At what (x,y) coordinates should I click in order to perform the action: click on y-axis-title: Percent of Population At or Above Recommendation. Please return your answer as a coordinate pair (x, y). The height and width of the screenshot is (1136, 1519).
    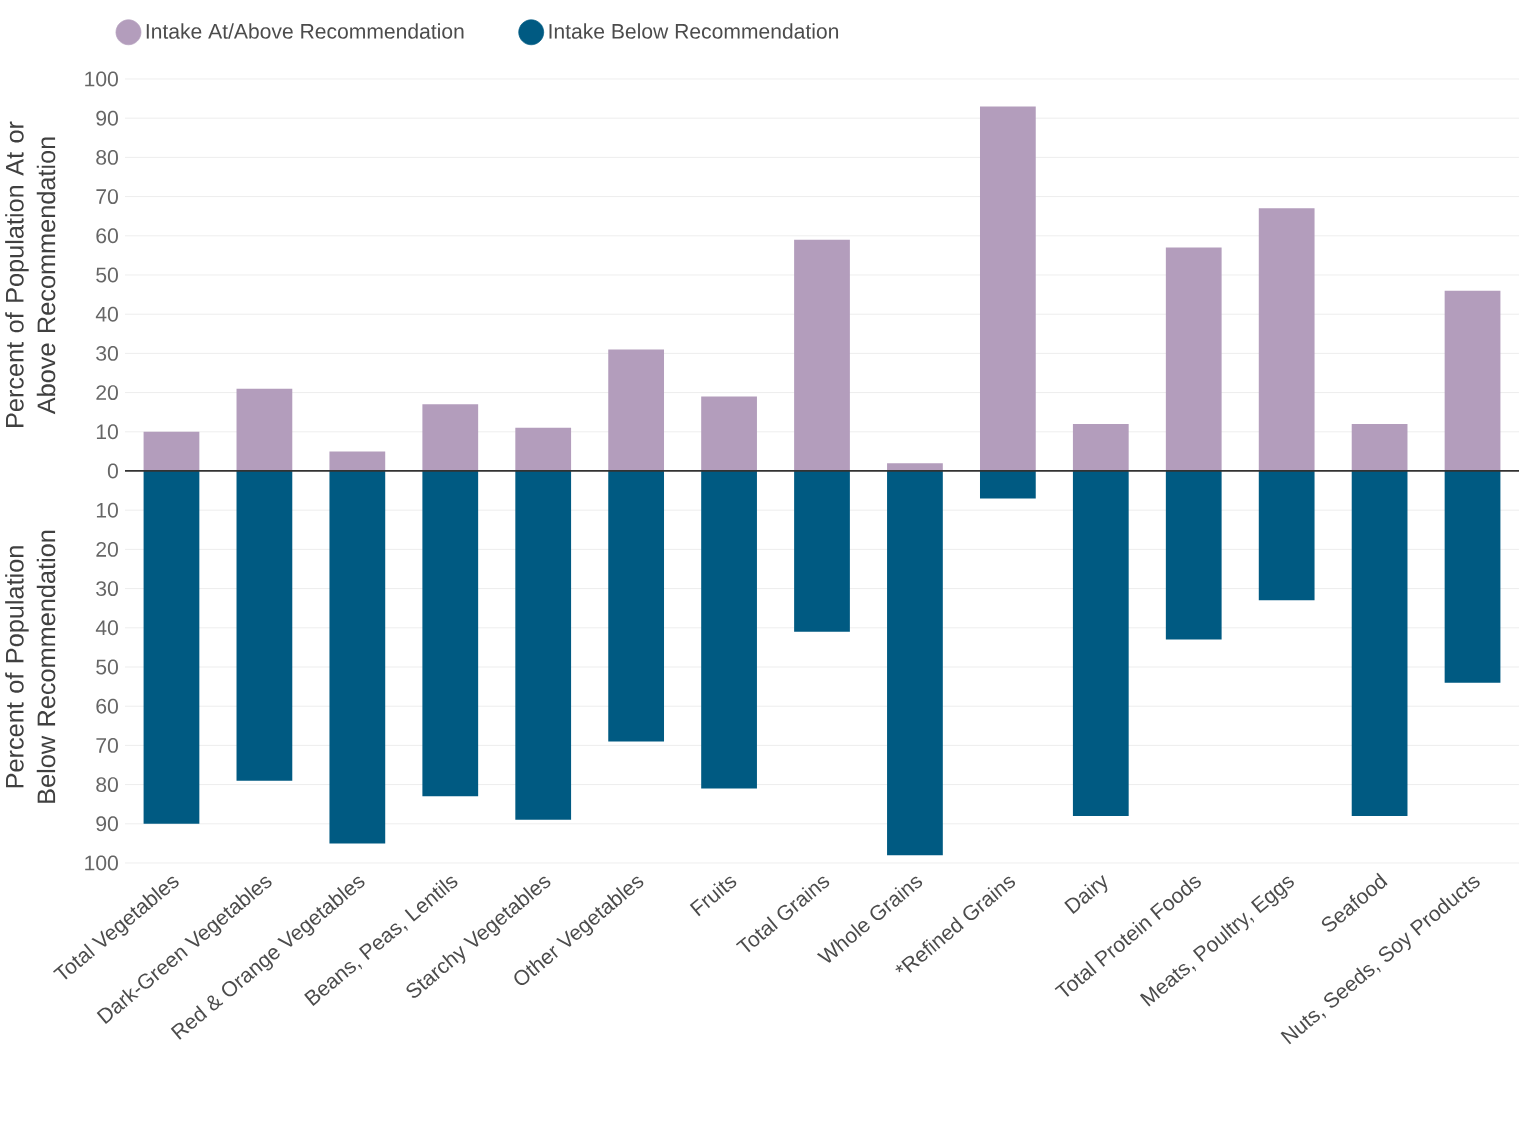
    Looking at the image, I should click on (30, 274).